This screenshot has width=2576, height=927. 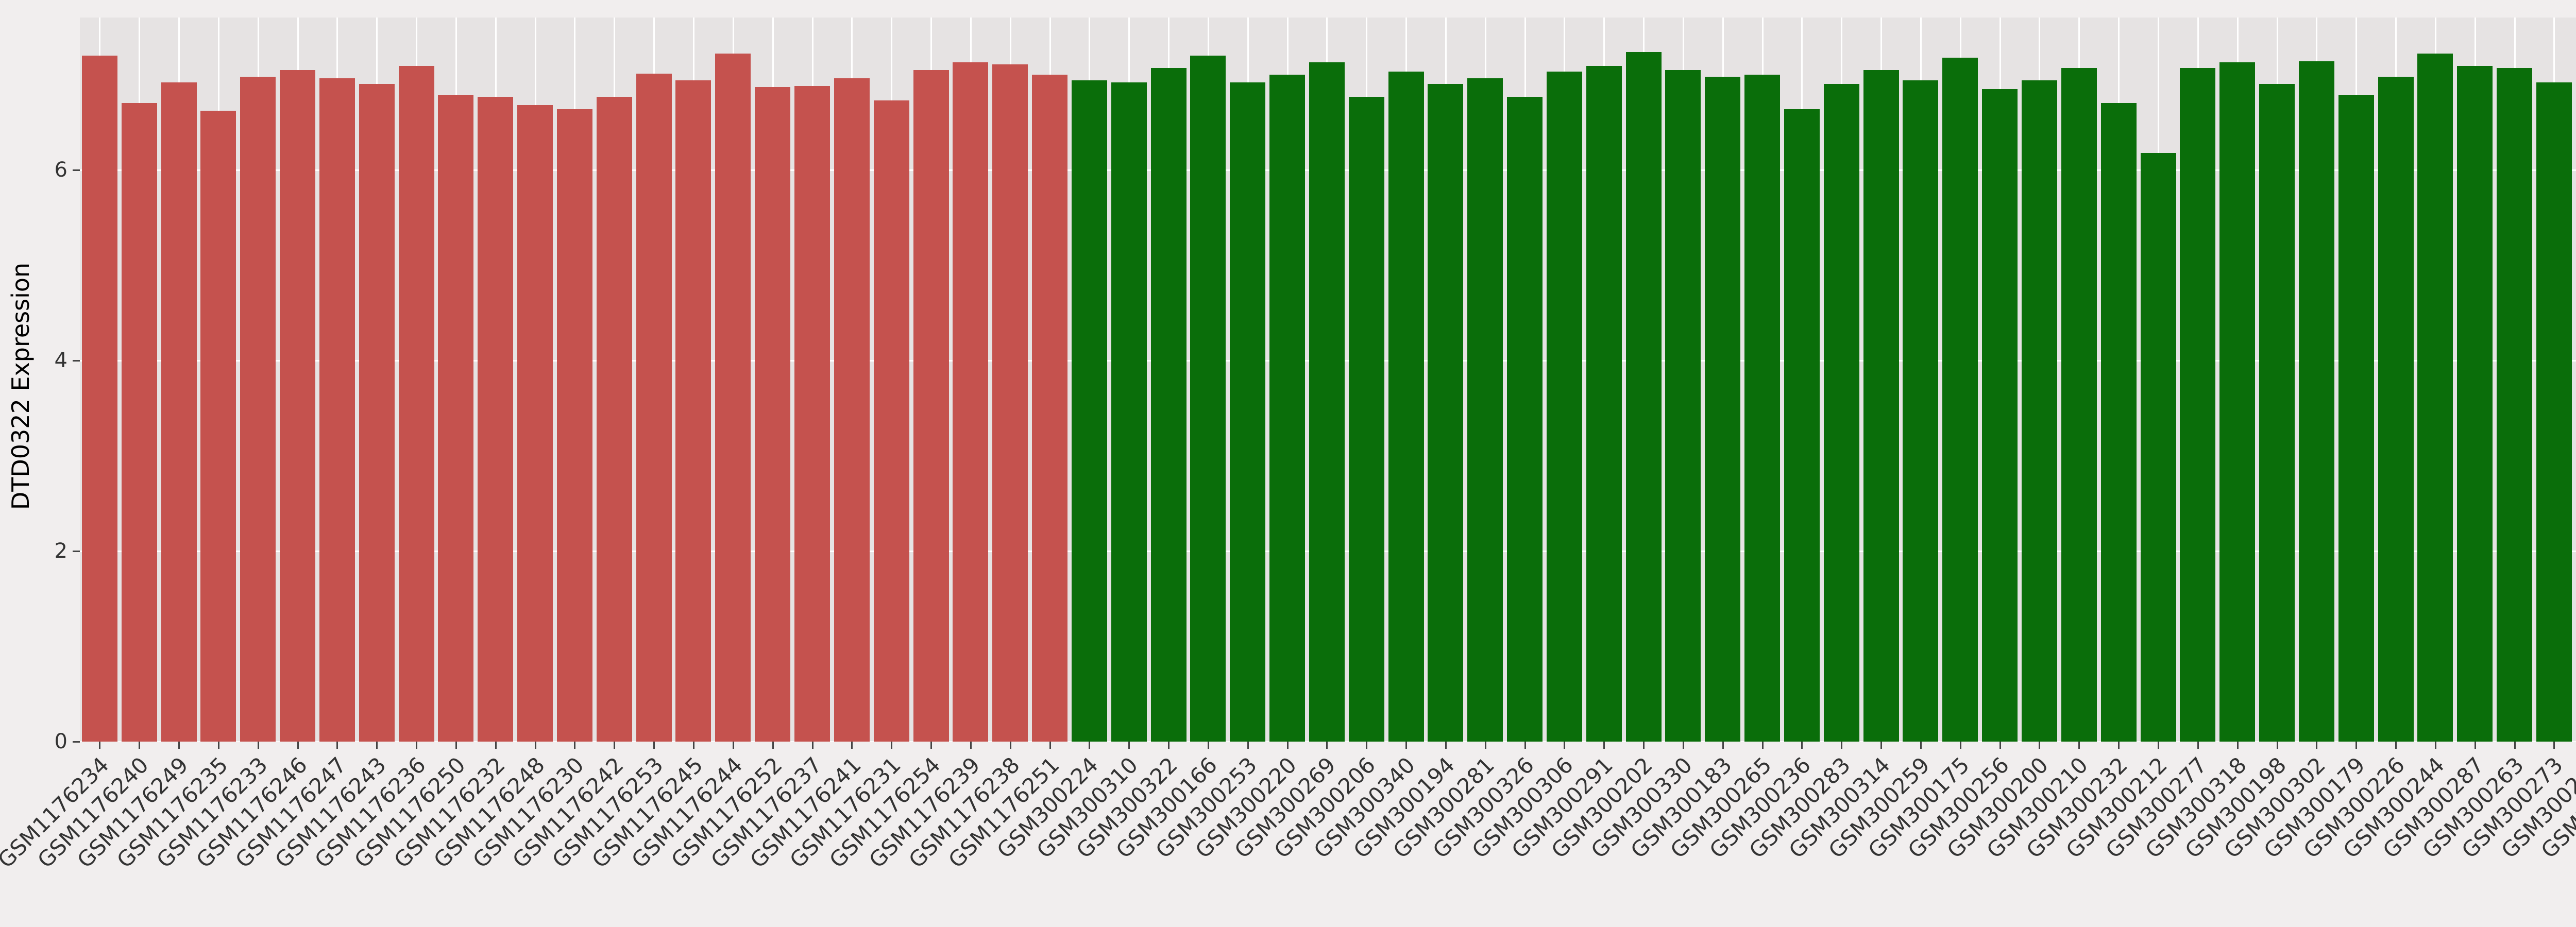 I want to click on bar-GSM1176245, so click(x=693, y=411).